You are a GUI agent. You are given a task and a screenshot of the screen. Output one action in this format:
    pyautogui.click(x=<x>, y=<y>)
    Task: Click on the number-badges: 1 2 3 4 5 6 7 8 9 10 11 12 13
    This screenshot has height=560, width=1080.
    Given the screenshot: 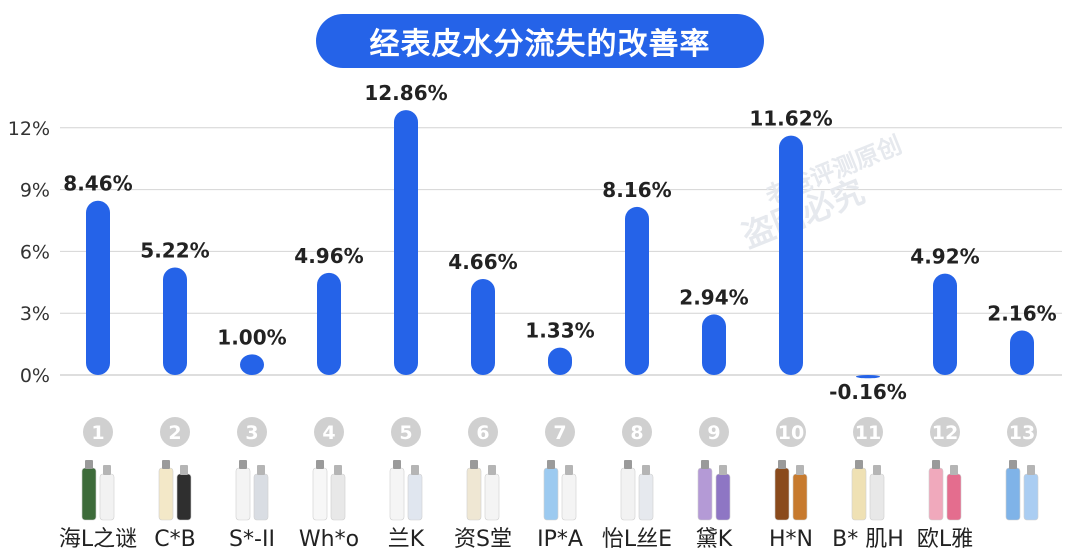 What is the action you would take?
    pyautogui.click(x=560, y=432)
    